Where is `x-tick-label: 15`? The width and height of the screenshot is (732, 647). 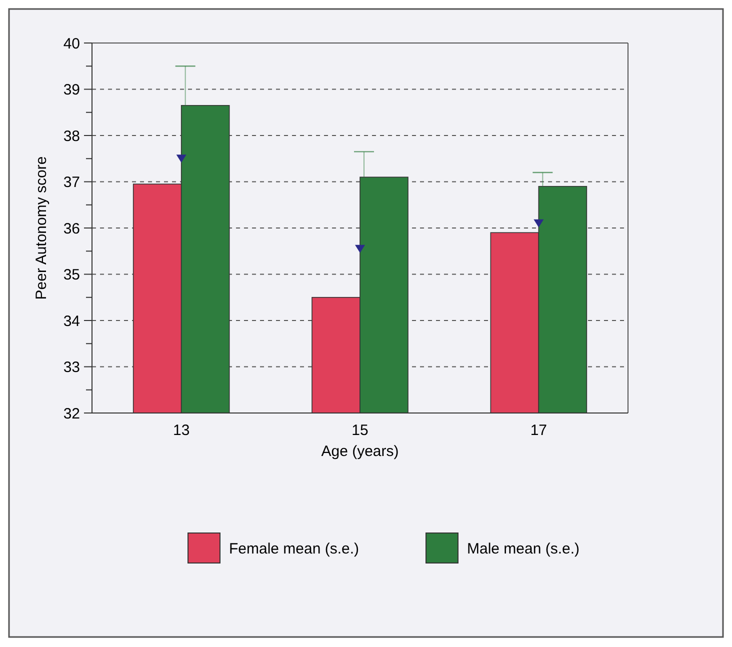
x-tick-label: 15 is located at coordinates (360, 430).